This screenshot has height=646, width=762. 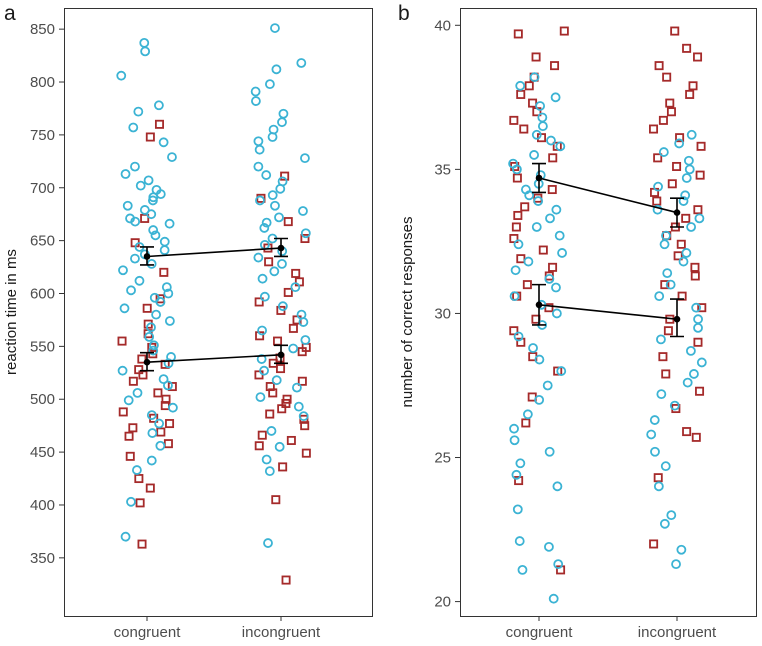 I want to click on summary-b, so click(x=608, y=250).